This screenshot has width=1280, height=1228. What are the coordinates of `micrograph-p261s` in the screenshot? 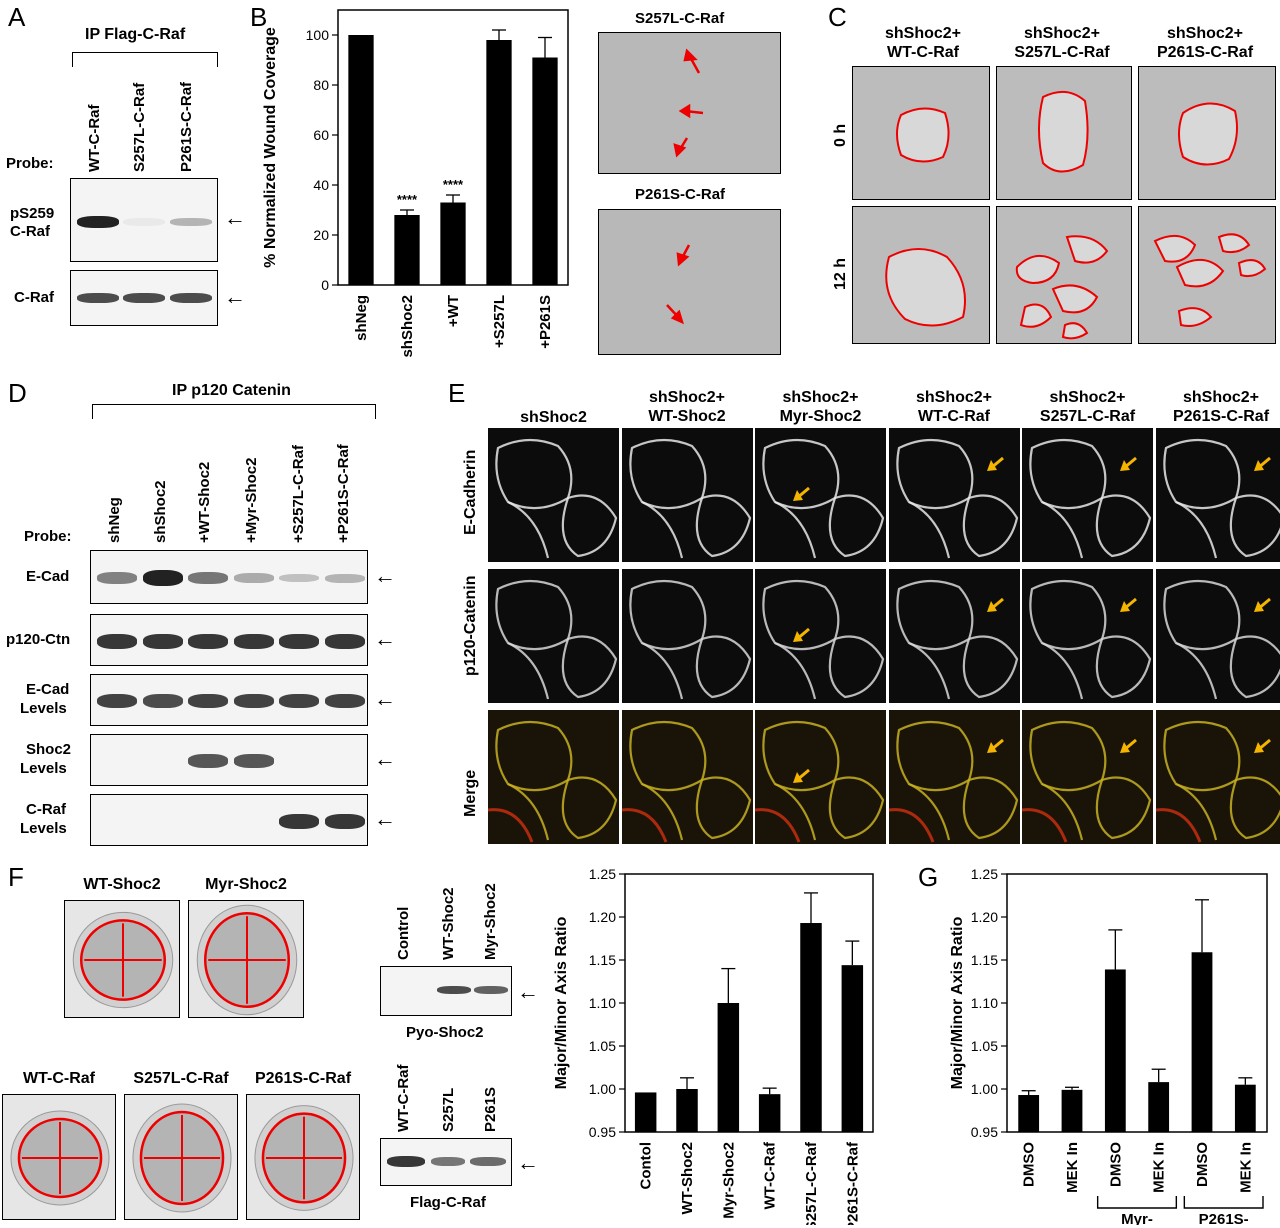 It's located at (689, 282).